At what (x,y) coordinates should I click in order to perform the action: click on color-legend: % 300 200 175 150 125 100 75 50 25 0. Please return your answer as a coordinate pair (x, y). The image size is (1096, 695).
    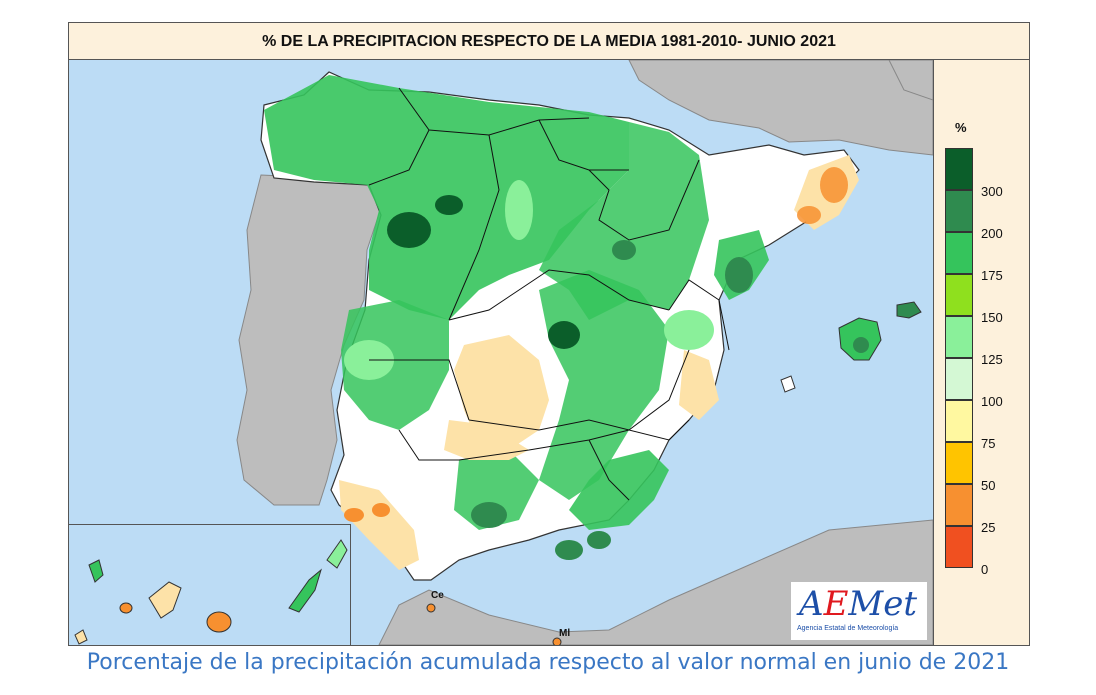
    Looking at the image, I should click on (982, 352).